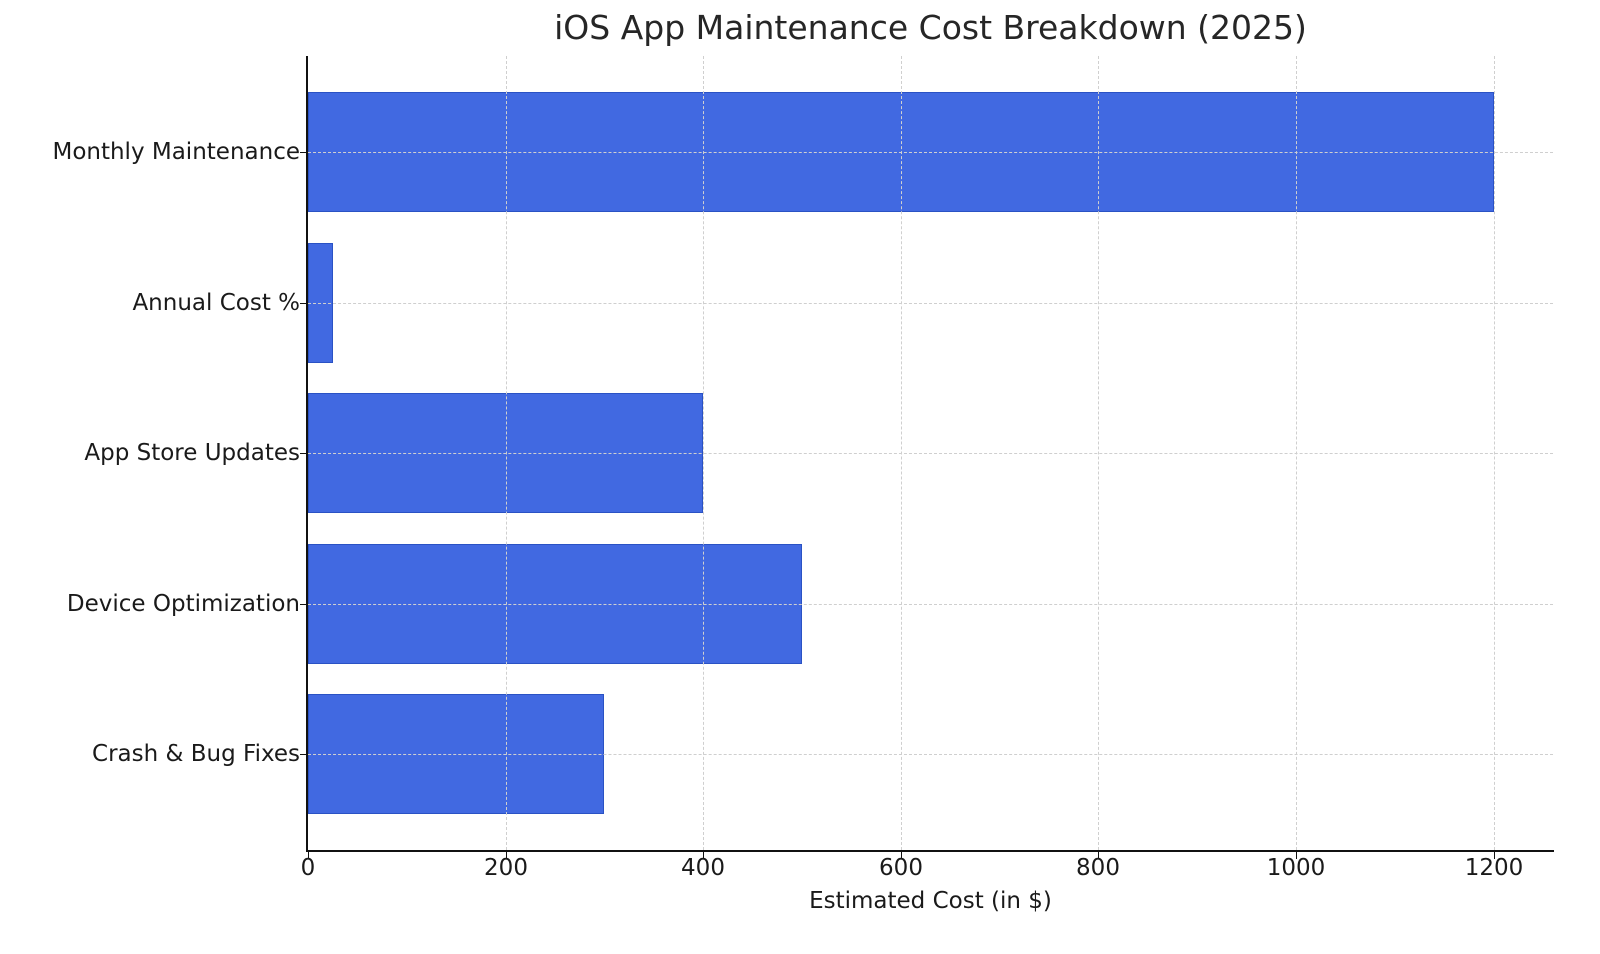 The width and height of the screenshot is (1600, 954). What do you see at coordinates (192, 453) in the screenshot?
I see `y-tick-label: App Store Updates` at bounding box center [192, 453].